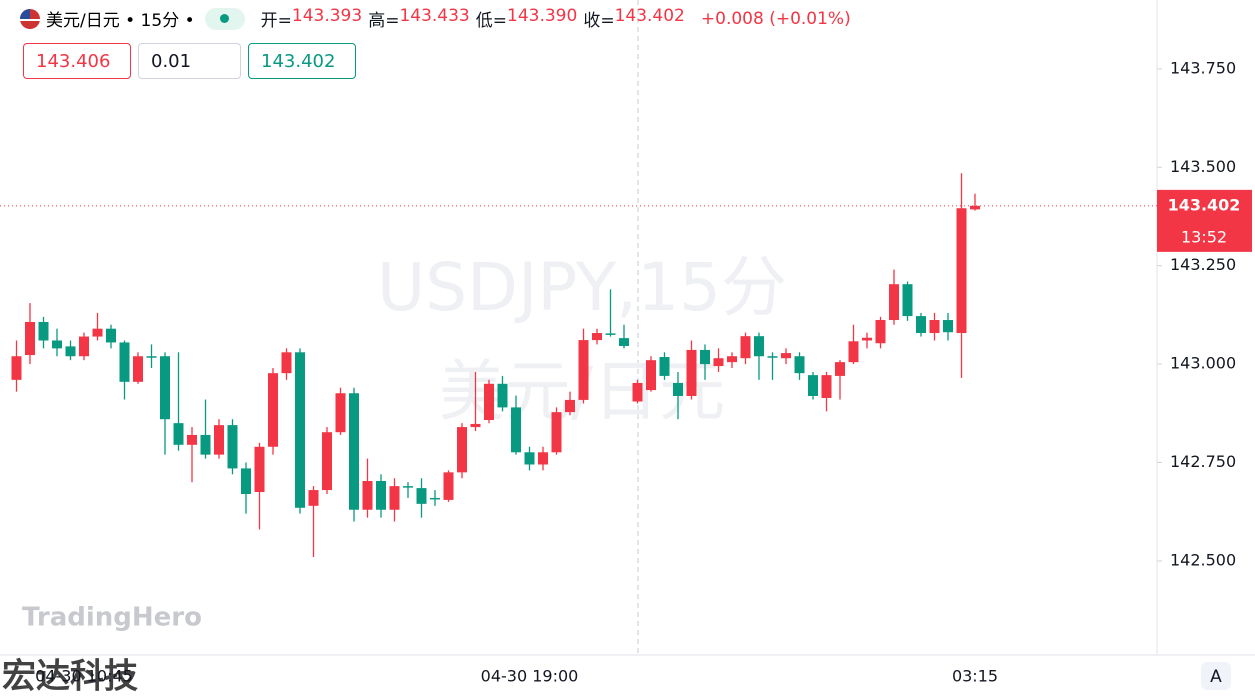 The image size is (1255, 697). What do you see at coordinates (599, 21) in the screenshot?
I see `ohlc-label: 收=` at bounding box center [599, 21].